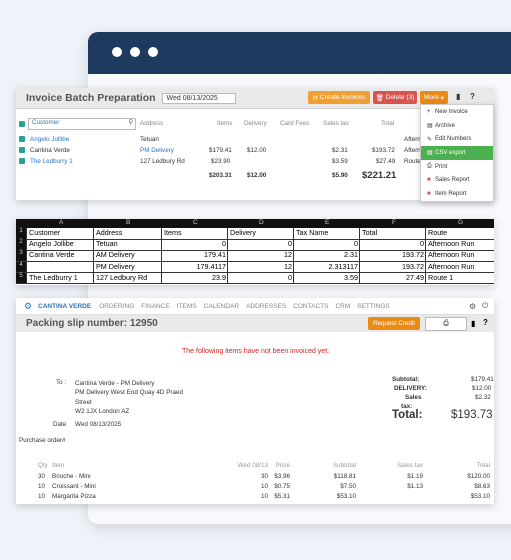 The image size is (511, 560). Describe the element at coordinates (252, 465) in the screenshot. I see `items-column-header: Wed 08/13` at that location.